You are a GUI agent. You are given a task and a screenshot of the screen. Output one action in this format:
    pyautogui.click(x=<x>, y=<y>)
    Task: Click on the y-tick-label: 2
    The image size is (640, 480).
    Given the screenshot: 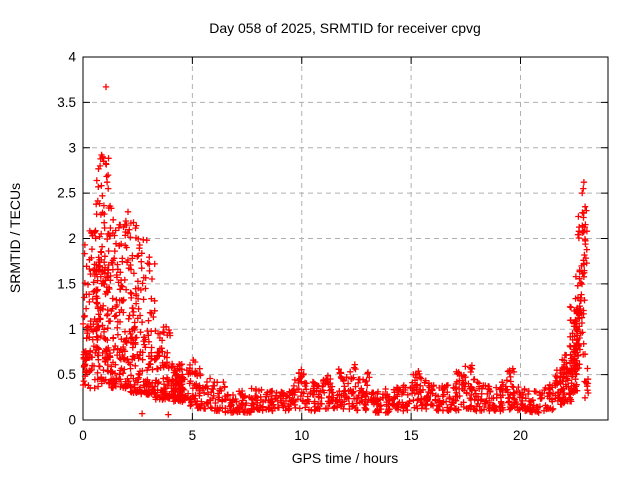 What is the action you would take?
    pyautogui.click(x=72, y=238)
    